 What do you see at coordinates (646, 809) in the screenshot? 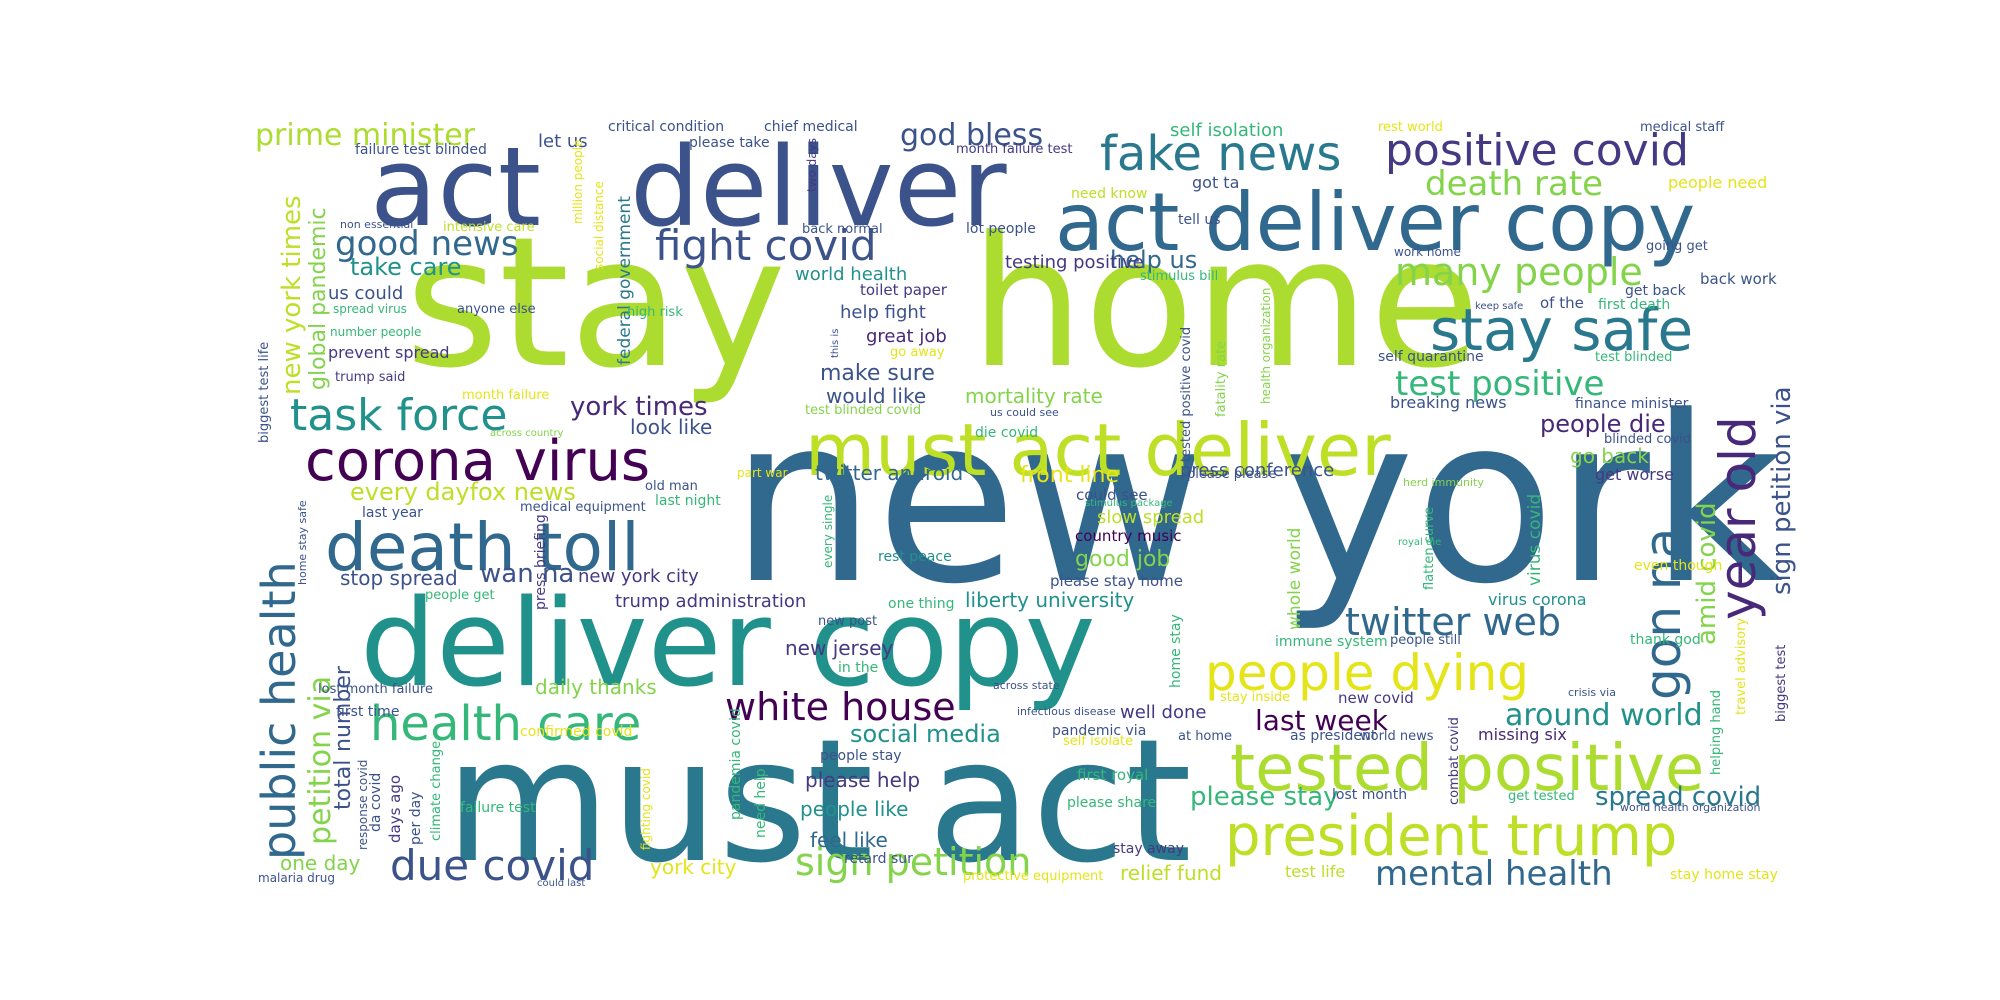
I see `word-fighting-covid: fighting covid` at bounding box center [646, 809].